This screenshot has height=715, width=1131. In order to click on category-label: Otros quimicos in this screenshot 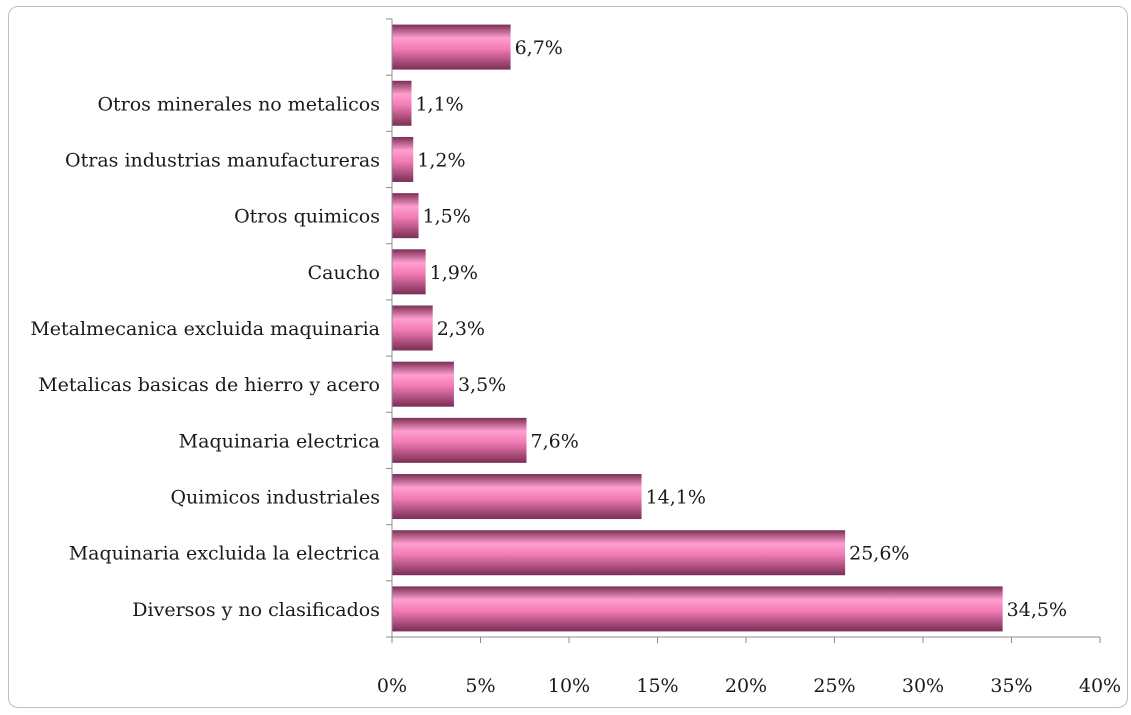, I will do `click(307, 217)`.